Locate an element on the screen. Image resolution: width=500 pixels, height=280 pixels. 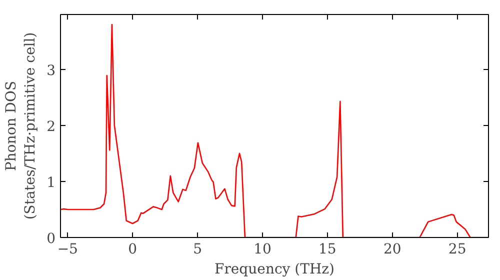
y-tick-label: 0 is located at coordinates (51, 239).